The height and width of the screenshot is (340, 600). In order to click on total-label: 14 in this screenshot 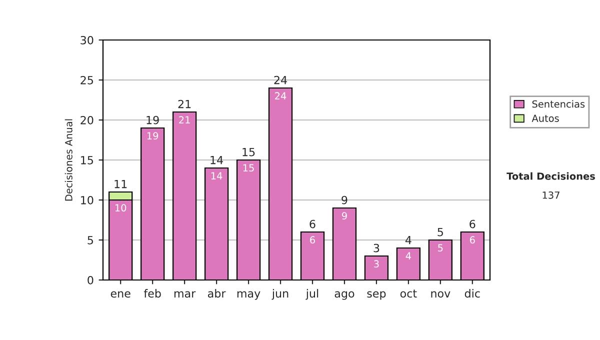, I will do `click(216, 160)`.